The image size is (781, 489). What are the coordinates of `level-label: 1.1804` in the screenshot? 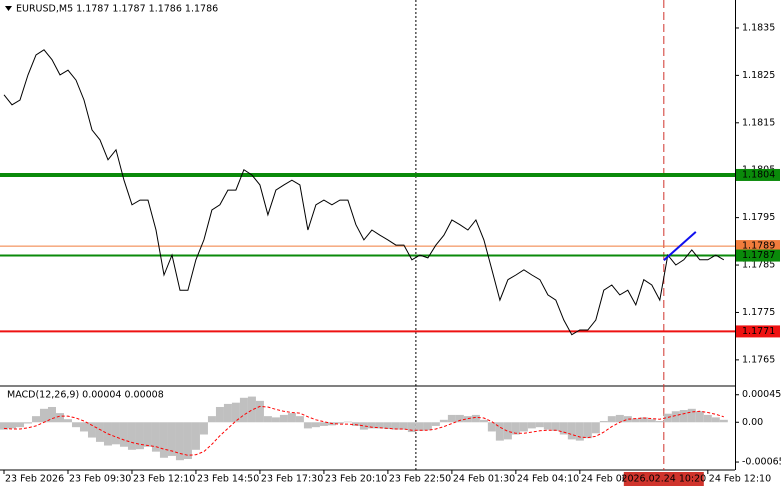 It's located at (758, 174).